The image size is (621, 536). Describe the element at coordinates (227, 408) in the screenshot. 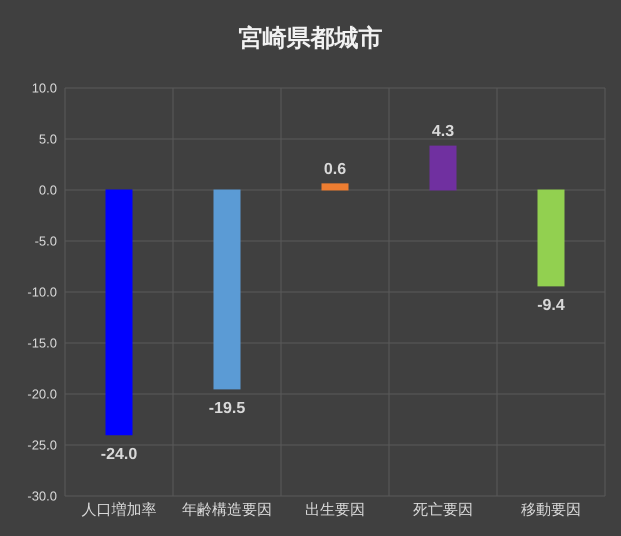

I see `data-label: -19.5` at that location.